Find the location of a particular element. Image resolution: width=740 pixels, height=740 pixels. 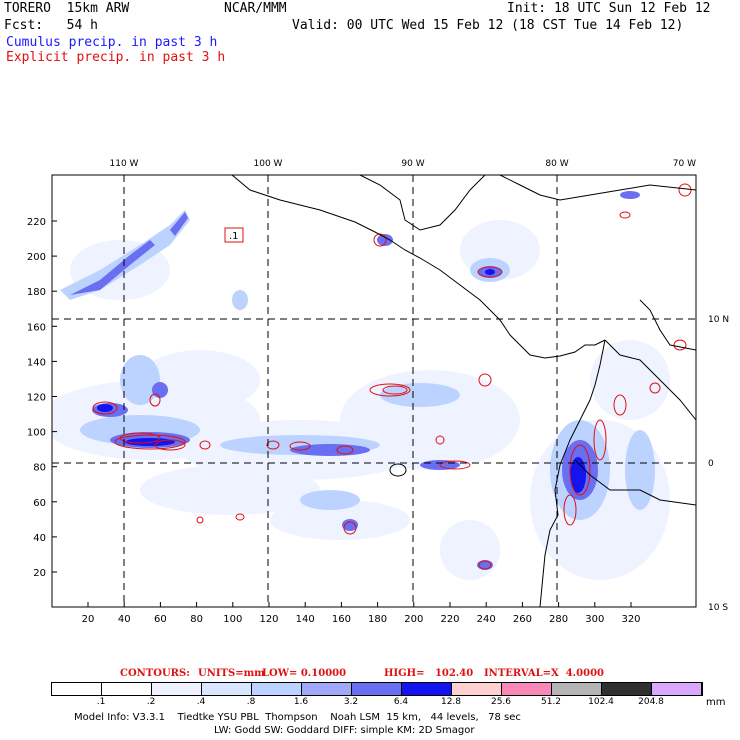

latitude-labels: 10 N 0 10 S is located at coordinates (718, 464).